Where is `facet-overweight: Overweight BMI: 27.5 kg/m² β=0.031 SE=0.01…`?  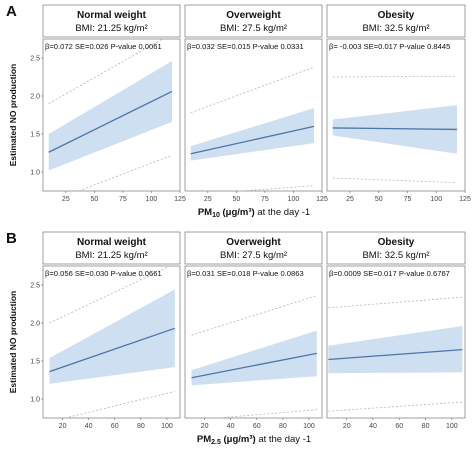 facet-overweight: Overweight BMI: 27.5 kg/m² β=0.031 SE=0.01… is located at coordinates (253, 330).